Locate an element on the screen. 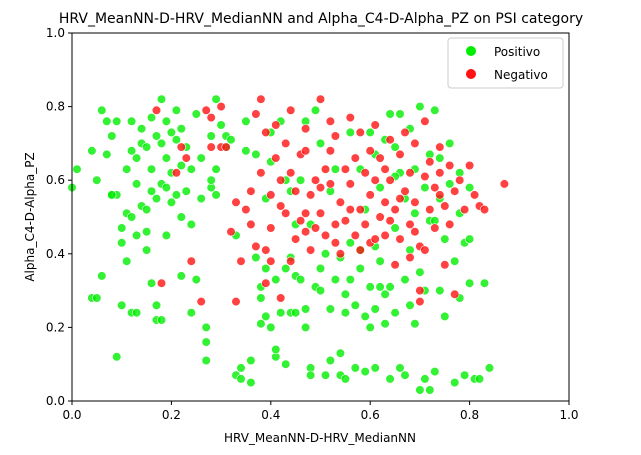 The width and height of the screenshot is (641, 455). x-axis-label: HRV_MeanNN-D-HRV_MedianNN is located at coordinates (320, 438).